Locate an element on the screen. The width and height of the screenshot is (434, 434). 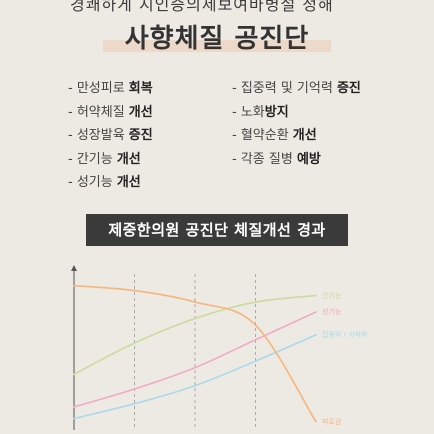
chart-axes is located at coordinates (74, 347).